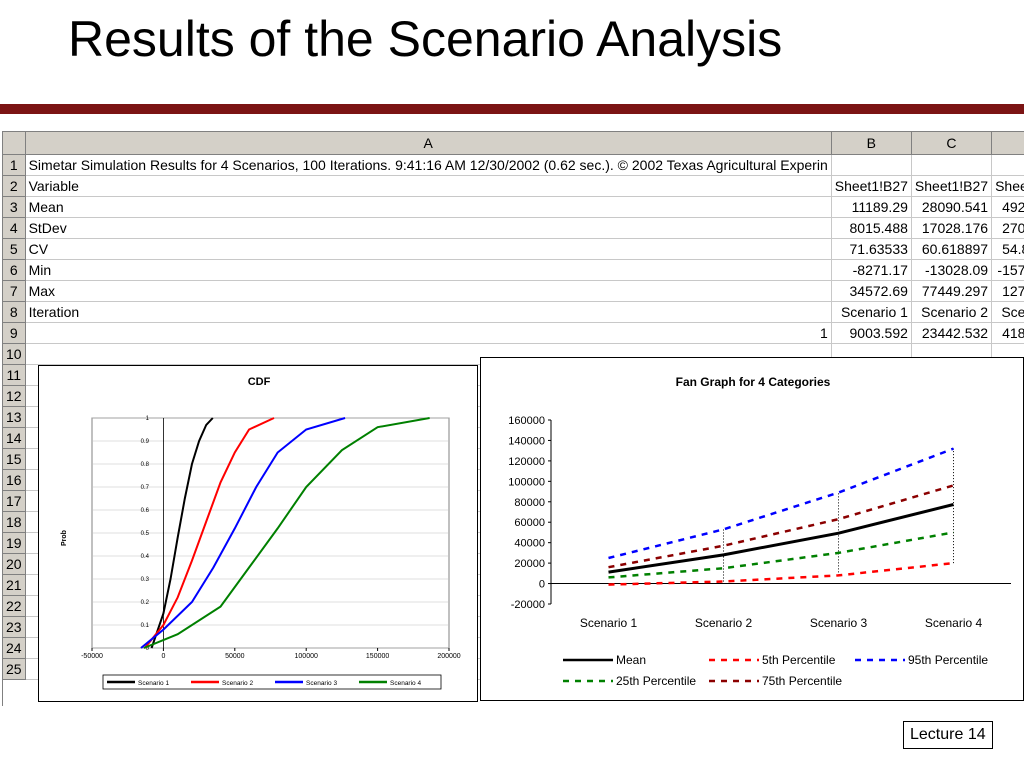  I want to click on sheet-cell: Iteration, so click(428, 312).